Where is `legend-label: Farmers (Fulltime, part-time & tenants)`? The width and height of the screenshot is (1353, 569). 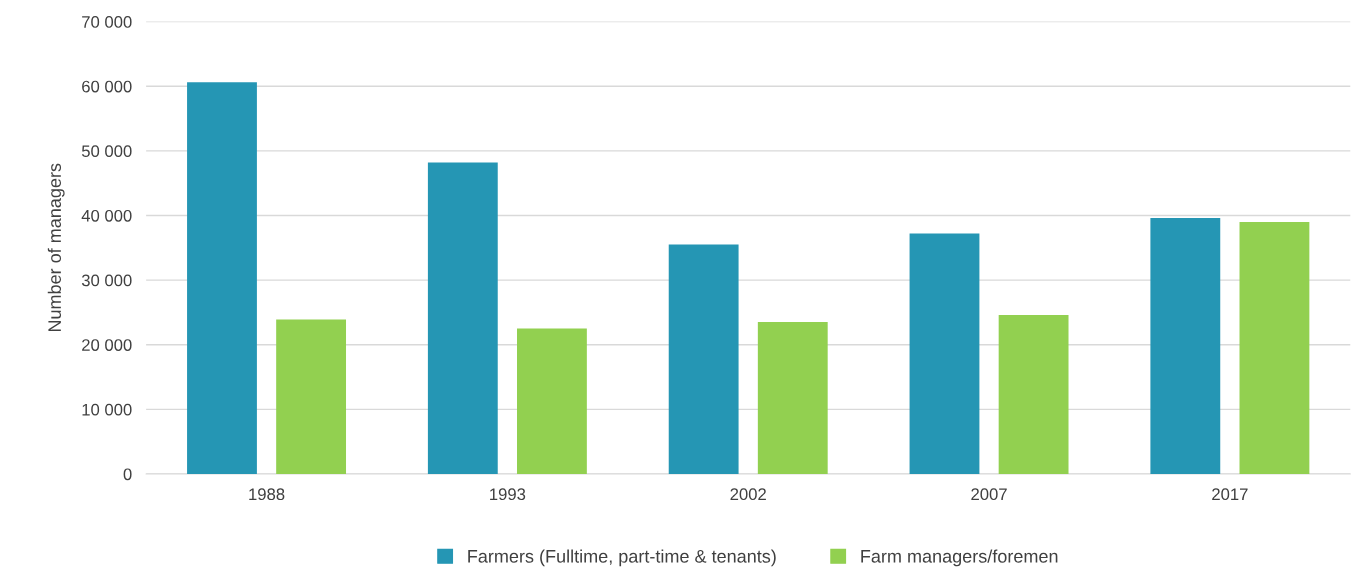 legend-label: Farmers (Fulltime, part-time & tenants) is located at coordinates (622, 558).